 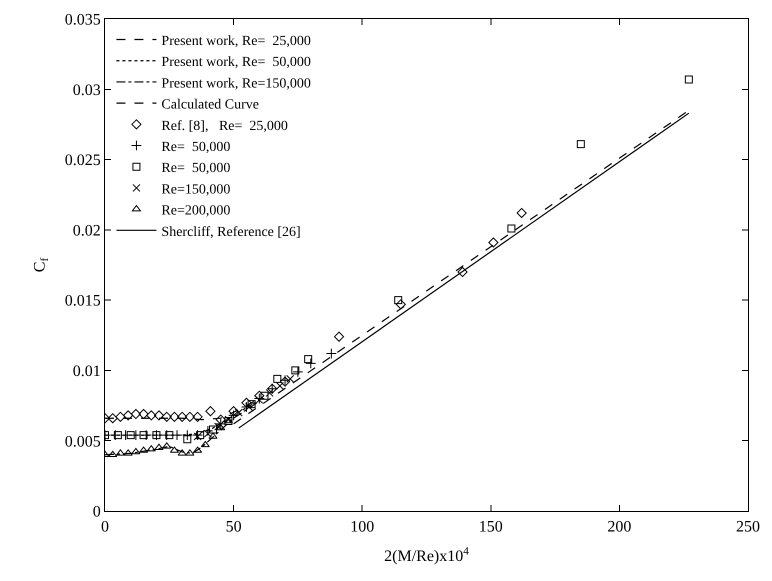 What do you see at coordinates (195, 211) in the screenshot?
I see `legend-label: Re=200,000` at bounding box center [195, 211].